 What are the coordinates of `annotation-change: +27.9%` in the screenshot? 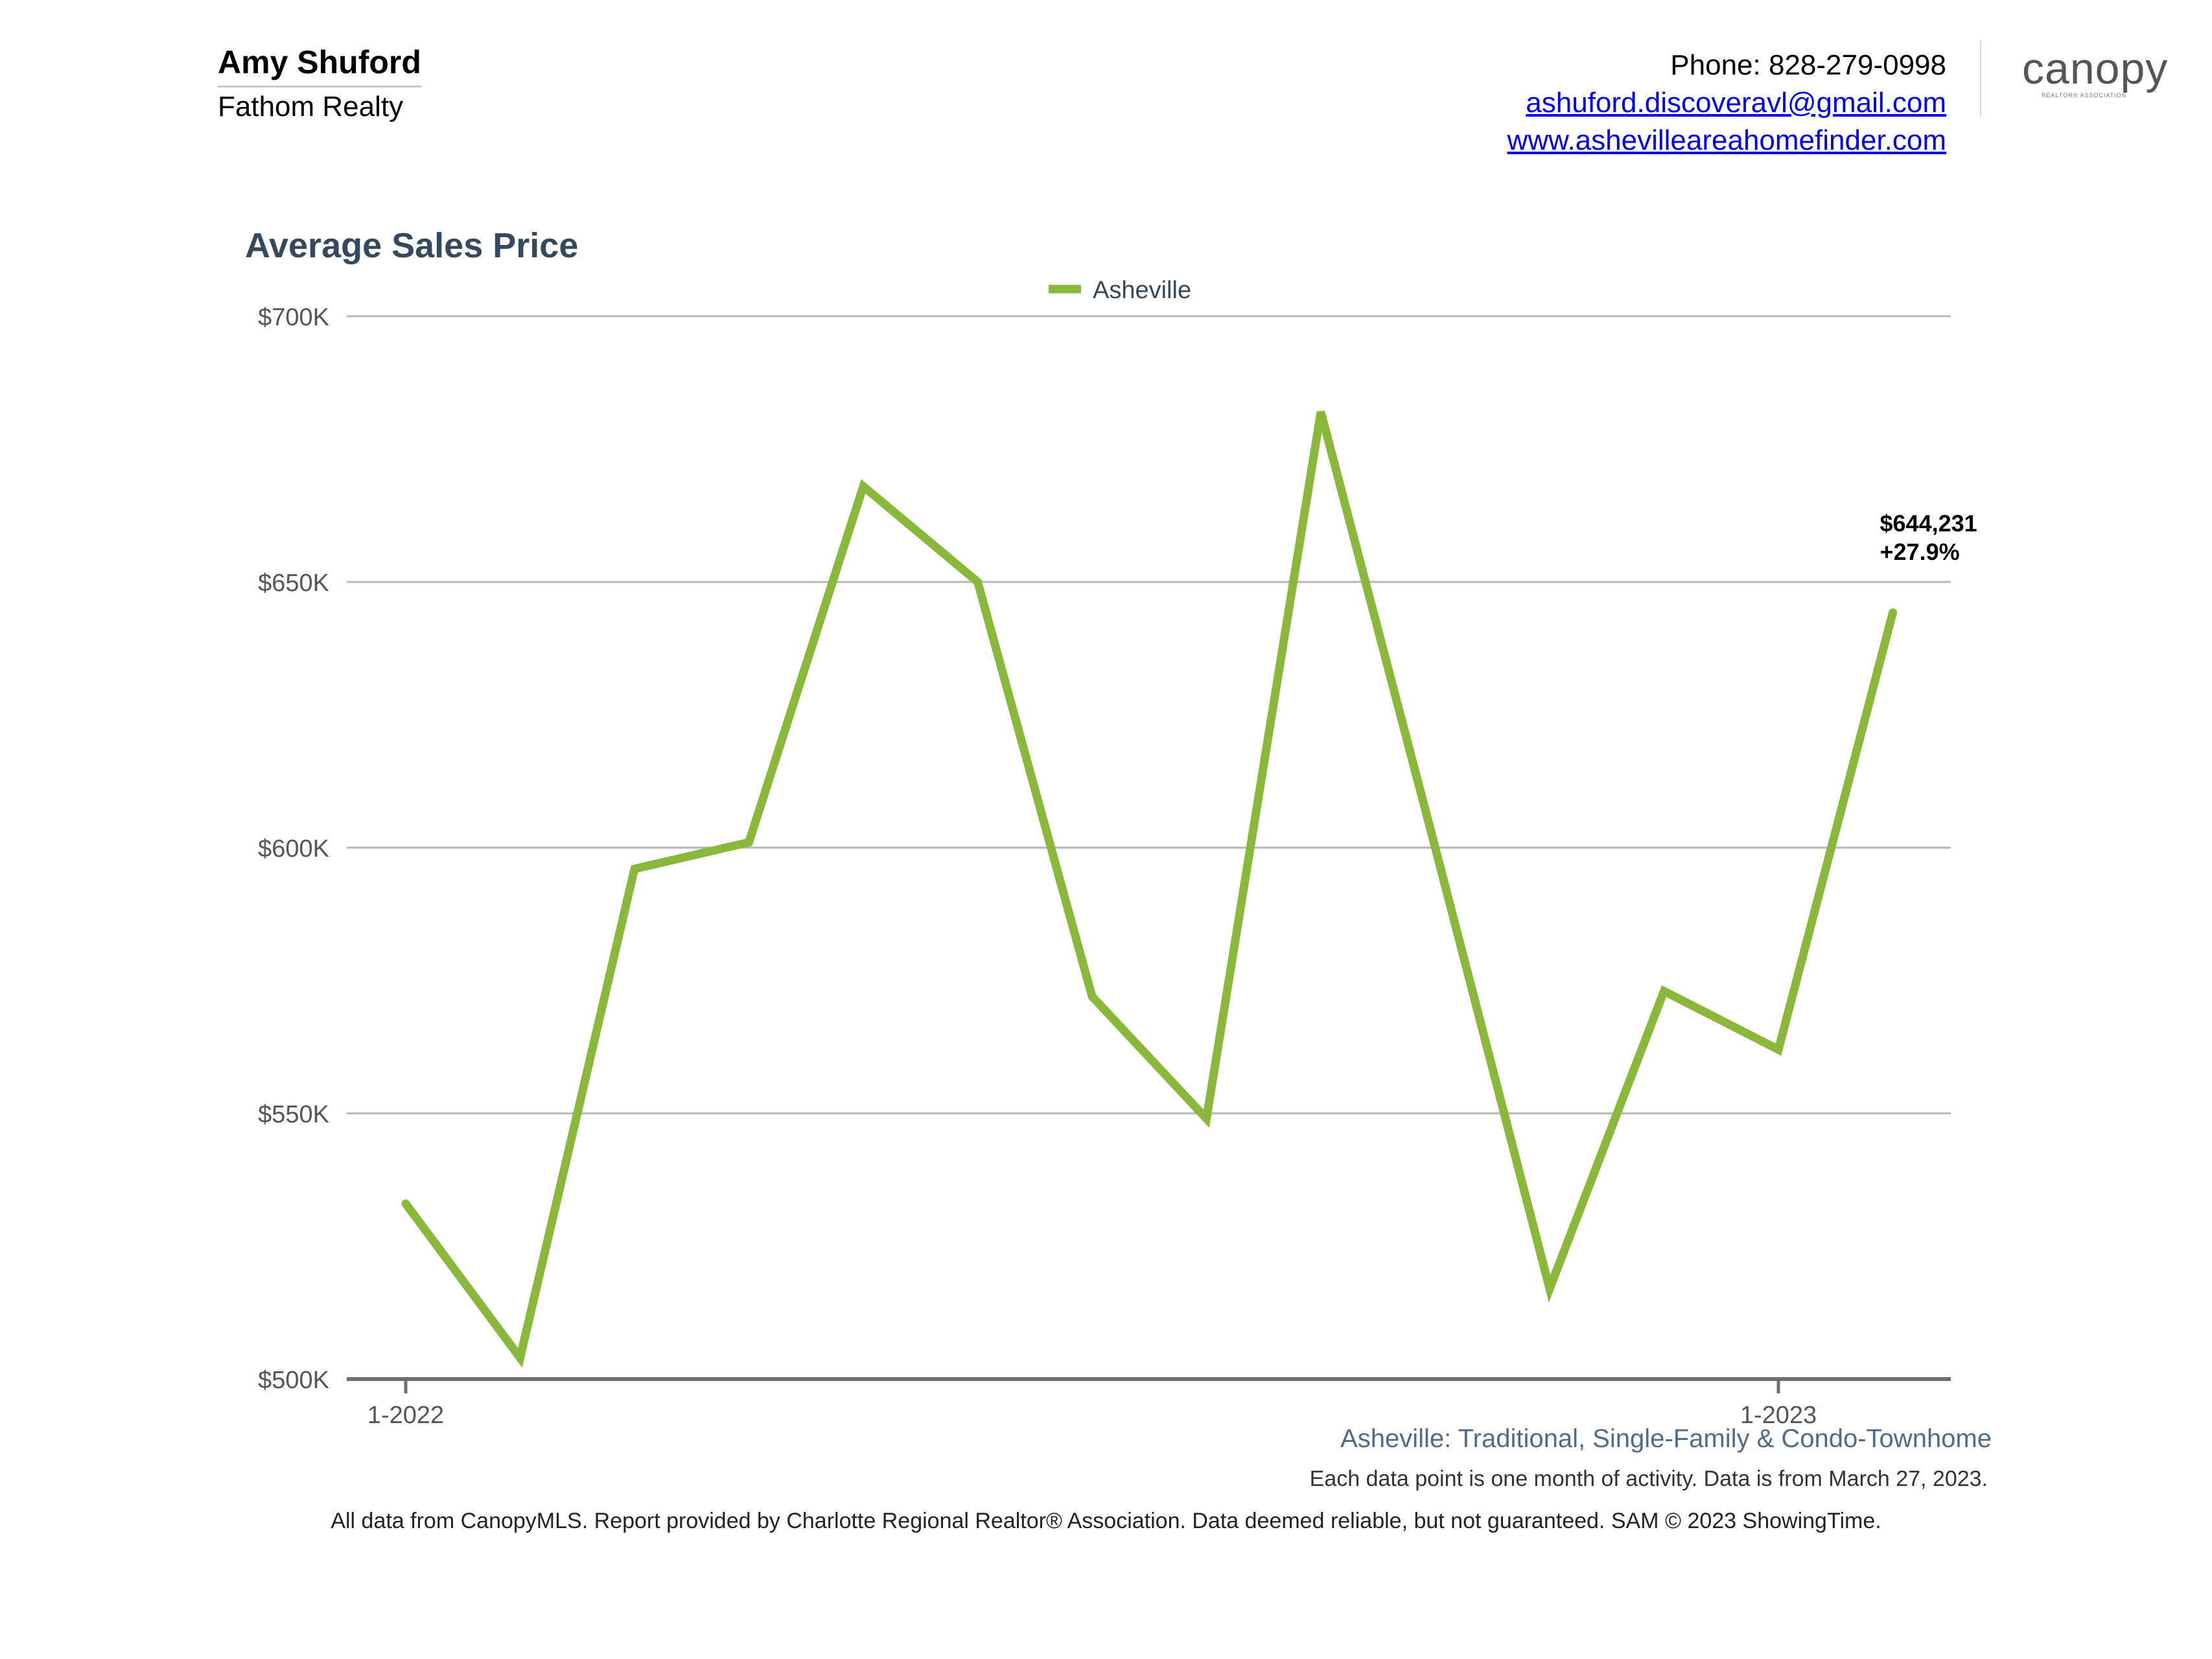 It's located at (1920, 552).